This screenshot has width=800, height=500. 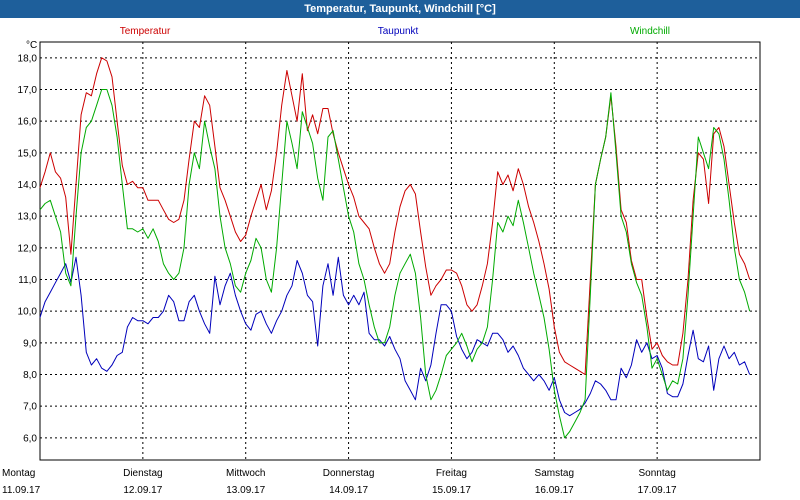 What do you see at coordinates (142, 490) in the screenshot?
I see `x-tick-date: 12.09.17` at bounding box center [142, 490].